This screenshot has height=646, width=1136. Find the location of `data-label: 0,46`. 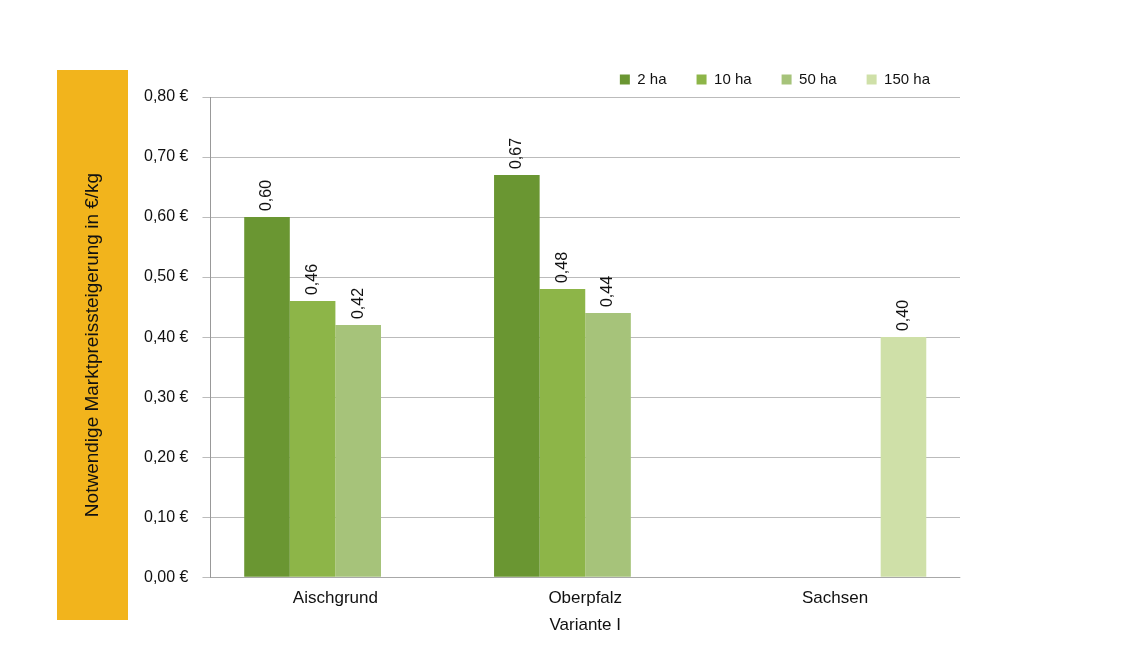

data-label: 0,46 is located at coordinates (312, 279).